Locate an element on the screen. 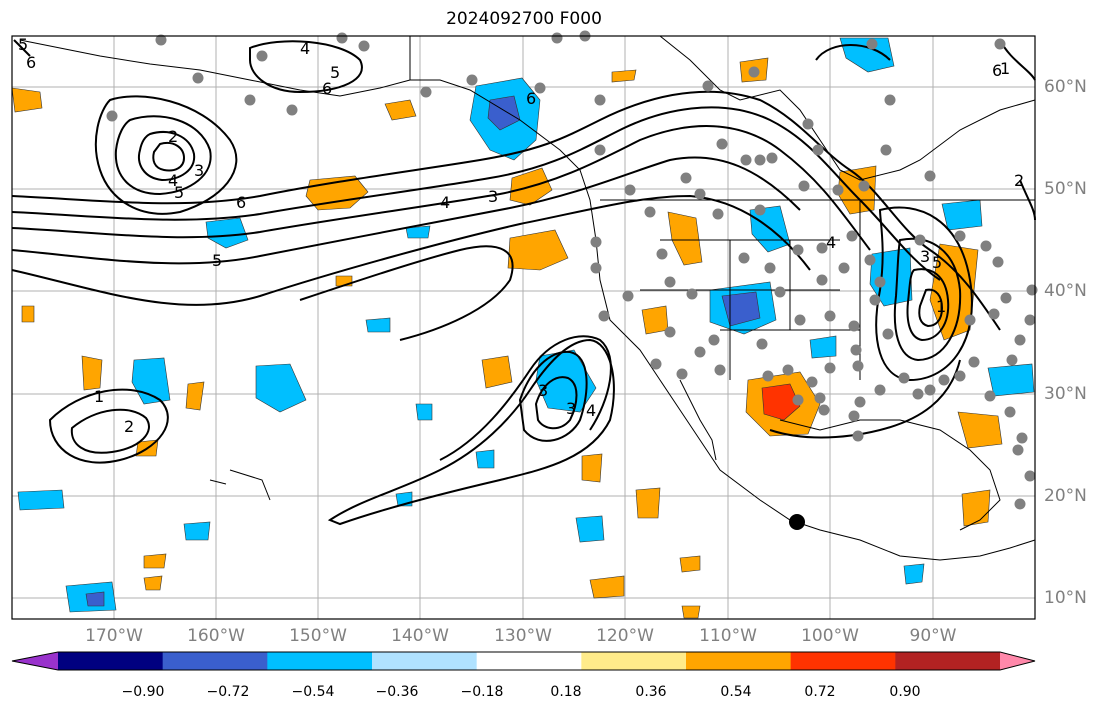 The image size is (1105, 712). colorbar-tick: −0.90 is located at coordinates (143, 692).